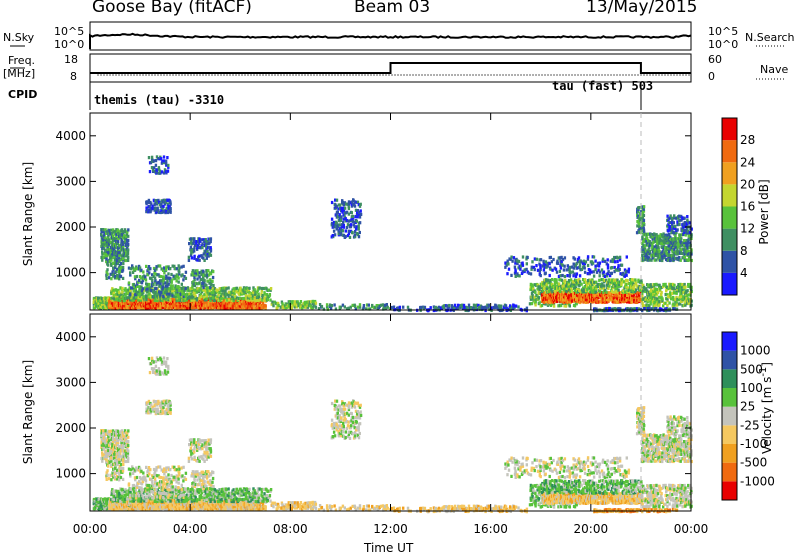 Image resolution: width=800 pixels, height=555 pixels. What do you see at coordinates (390, 68) in the screenshot?
I see `freq-line` at bounding box center [390, 68].